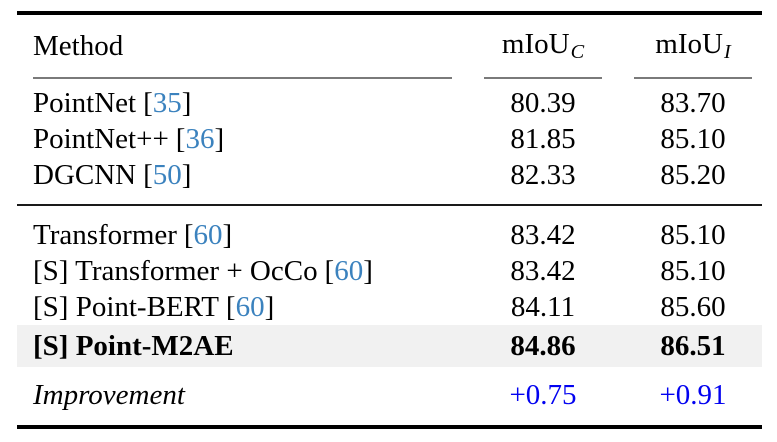 This screenshot has height=442, width=777. I want to click on method-label: PointNet, so click(85, 102).